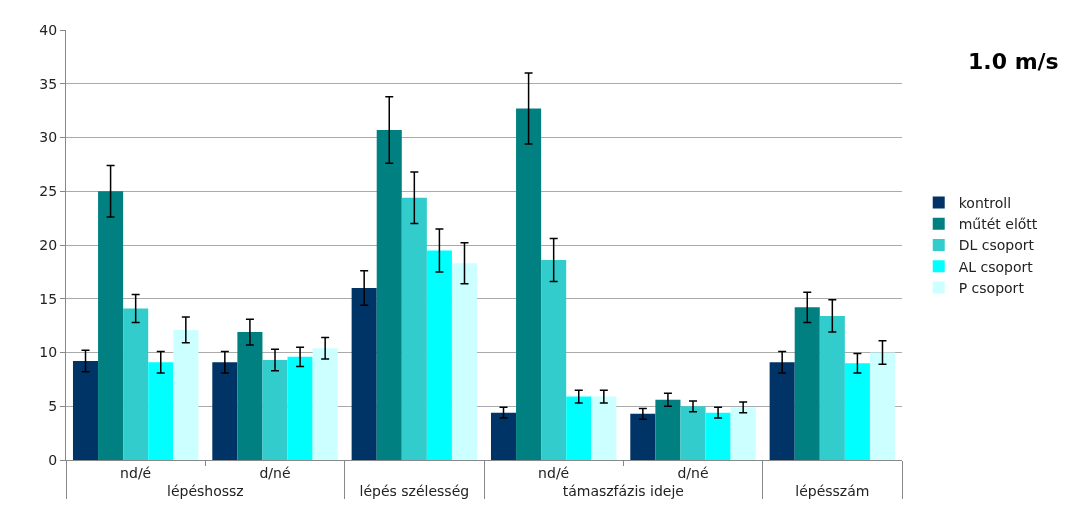  What do you see at coordinates (996, 245) in the screenshot?
I see `legend-label: DL csoport` at bounding box center [996, 245].